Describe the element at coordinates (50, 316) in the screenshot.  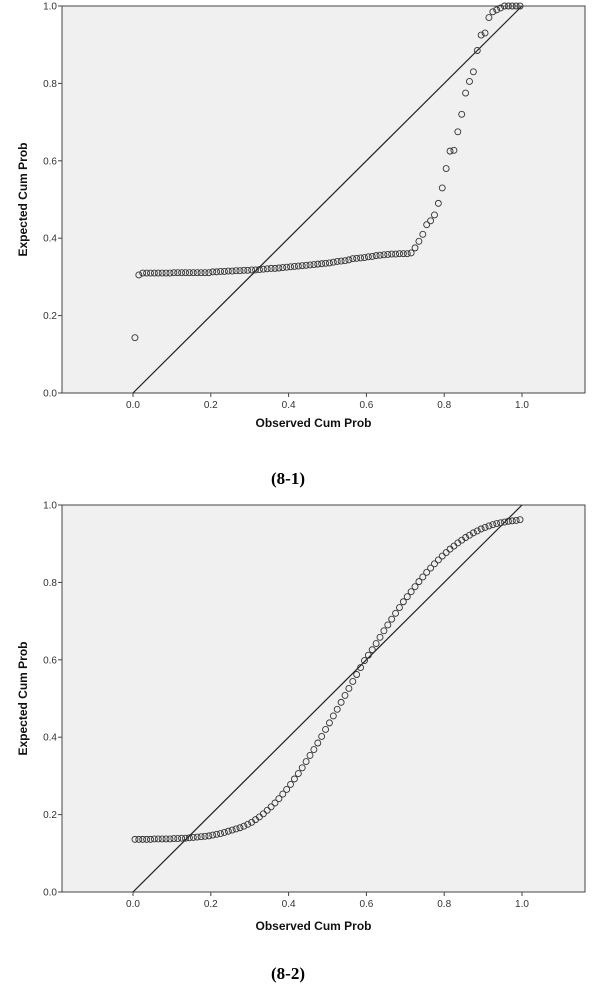
I see `y-tick-label: 0.2` at that location.